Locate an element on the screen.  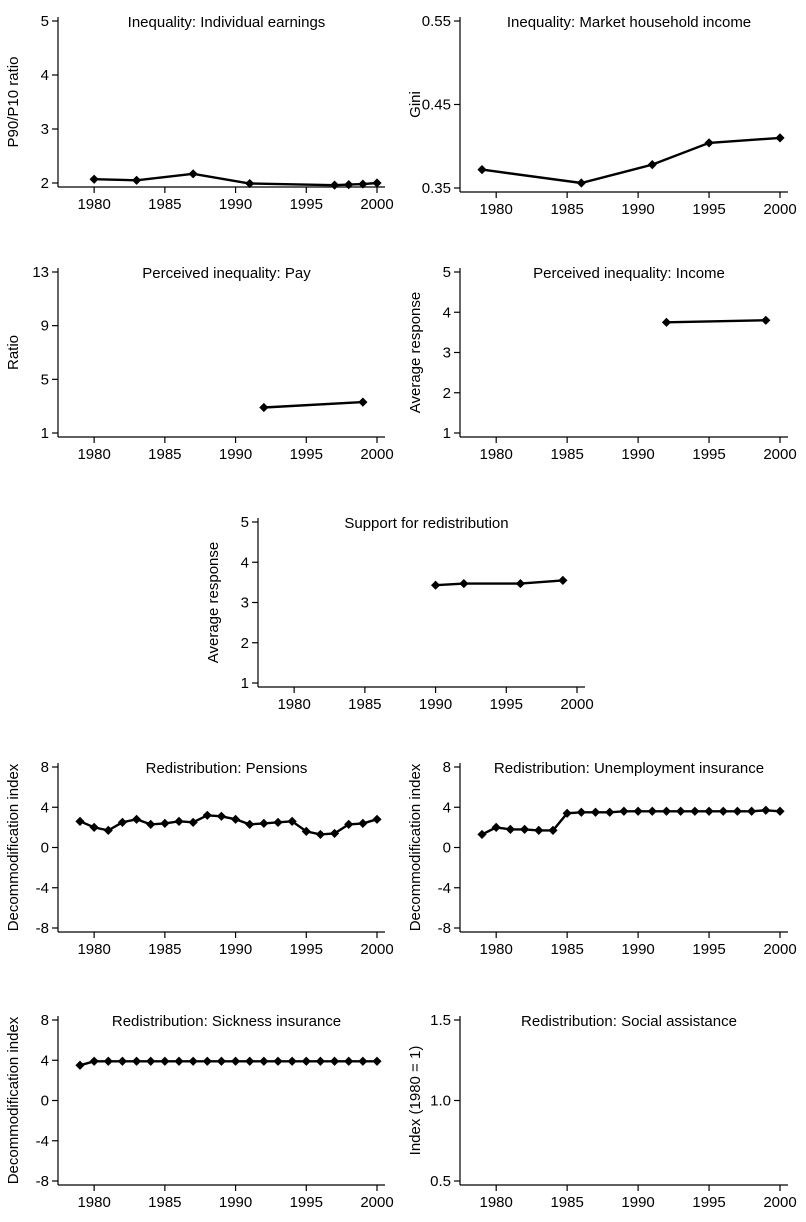
chart-title: Redistribution: Unemployment insurance is located at coordinates (629, 768).